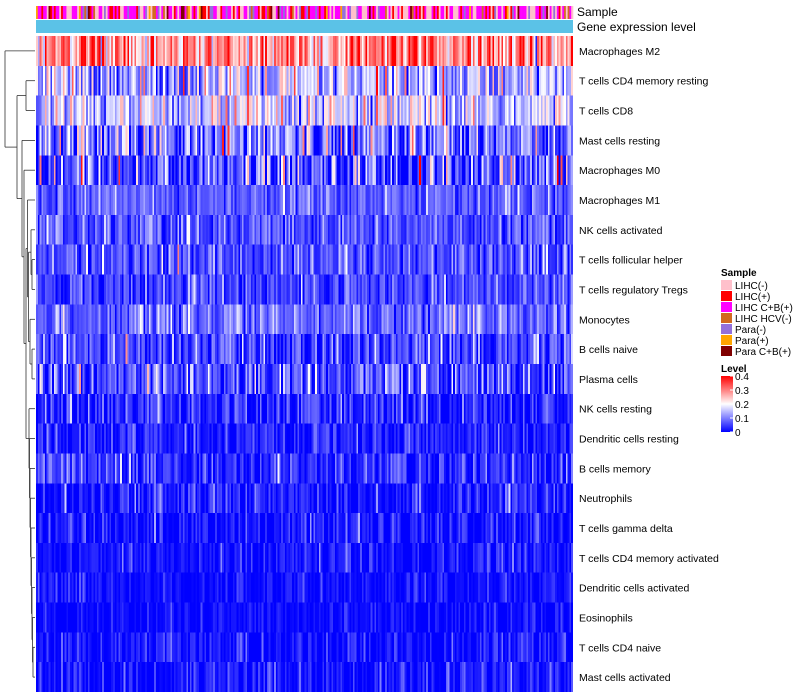  I want to click on sample-legend-label: LIHC C+B(+), so click(764, 308).